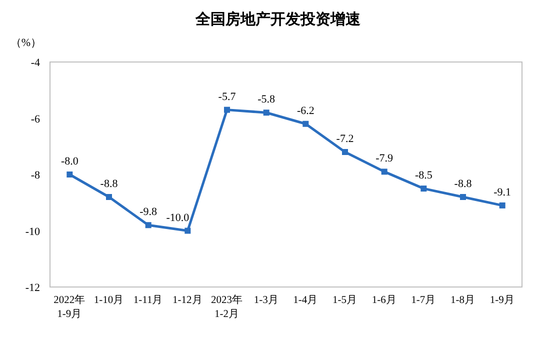 This screenshot has width=556, height=348. Describe the element at coordinates (345, 300) in the screenshot. I see `x-tick-label: 1-5月` at that location.